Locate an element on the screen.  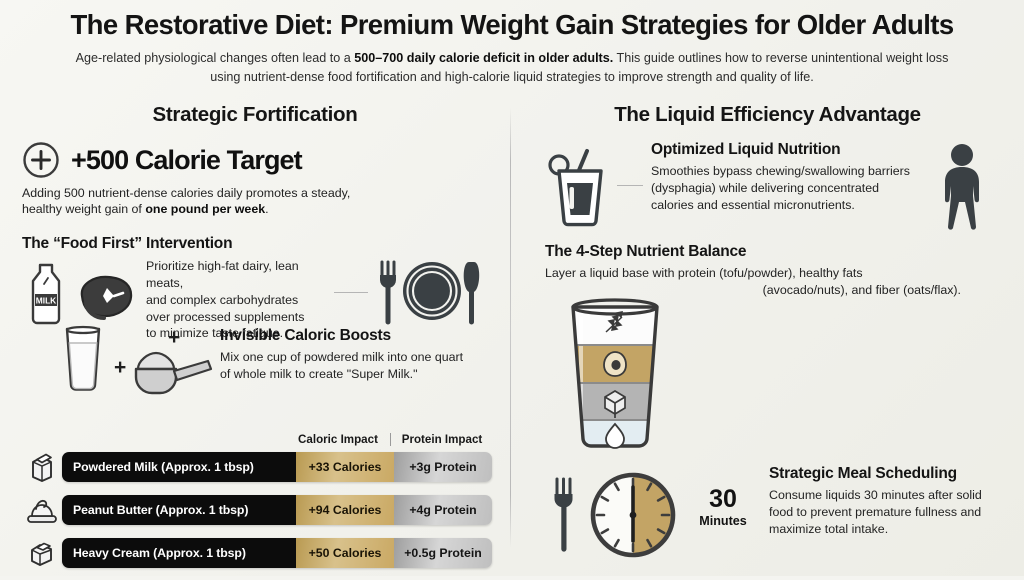
duration-value: 30 is located at coordinates (723, 499).